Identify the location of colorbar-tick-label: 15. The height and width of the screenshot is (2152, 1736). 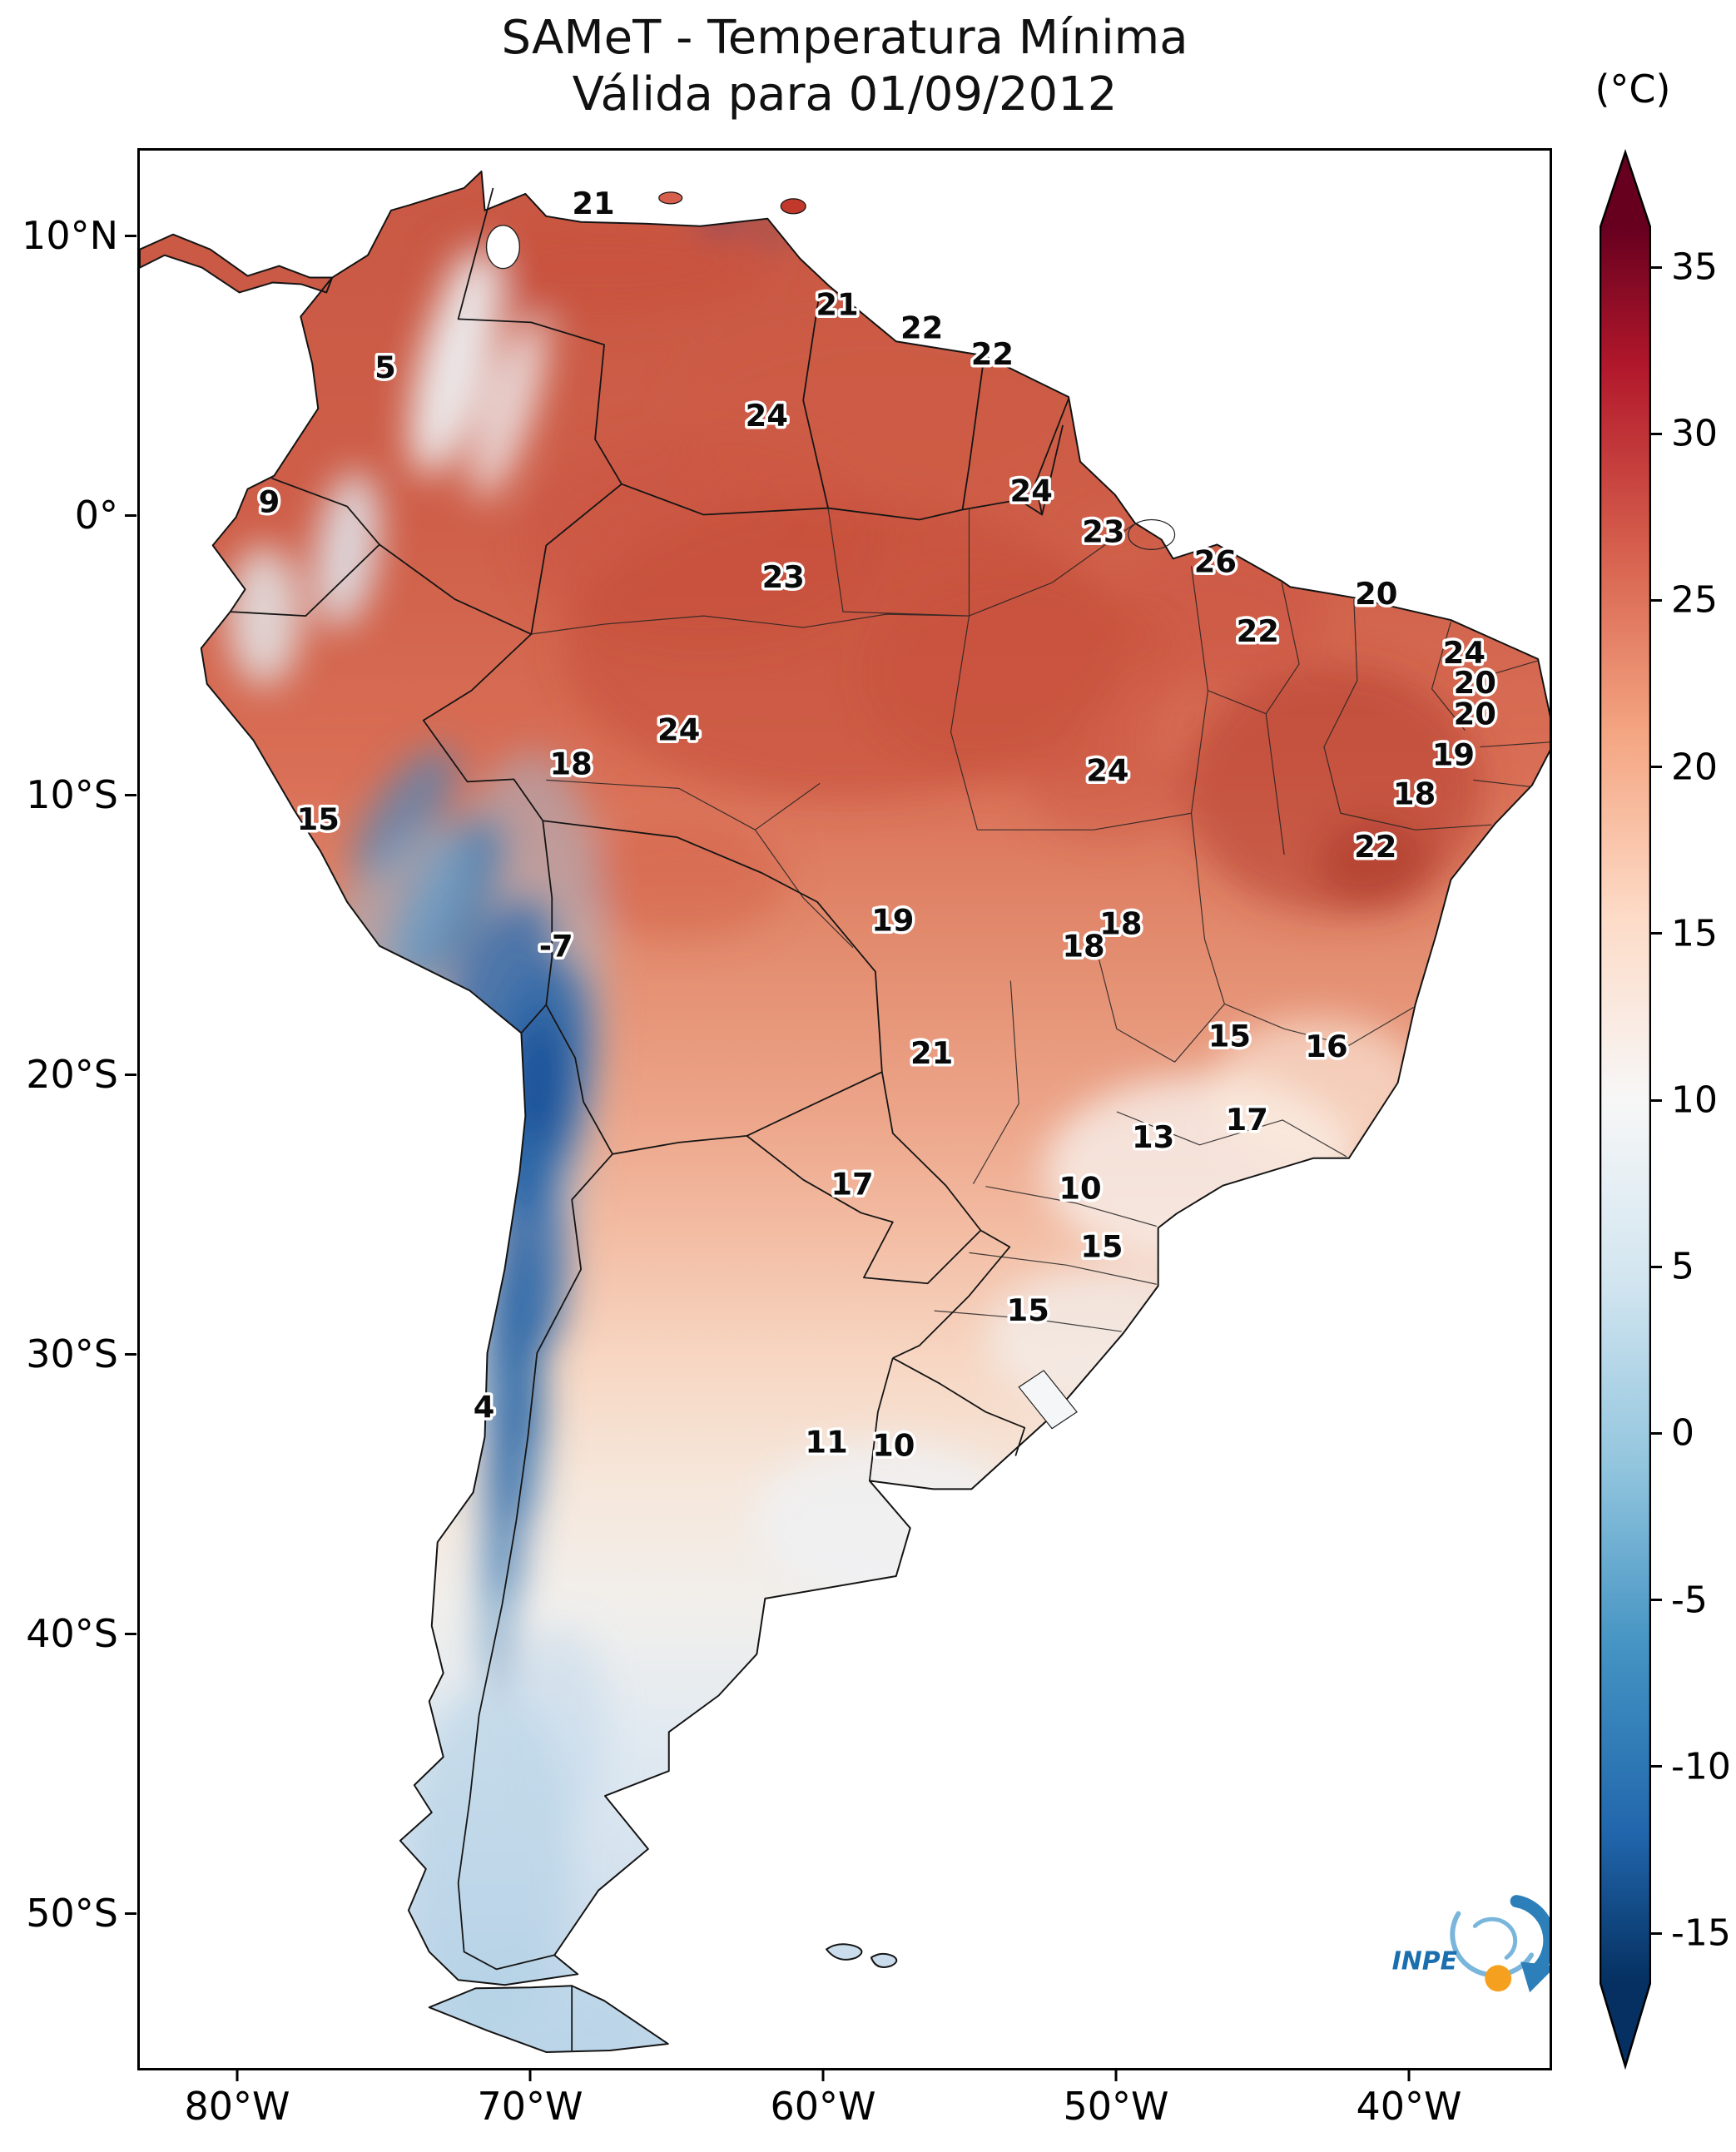
(1694, 933).